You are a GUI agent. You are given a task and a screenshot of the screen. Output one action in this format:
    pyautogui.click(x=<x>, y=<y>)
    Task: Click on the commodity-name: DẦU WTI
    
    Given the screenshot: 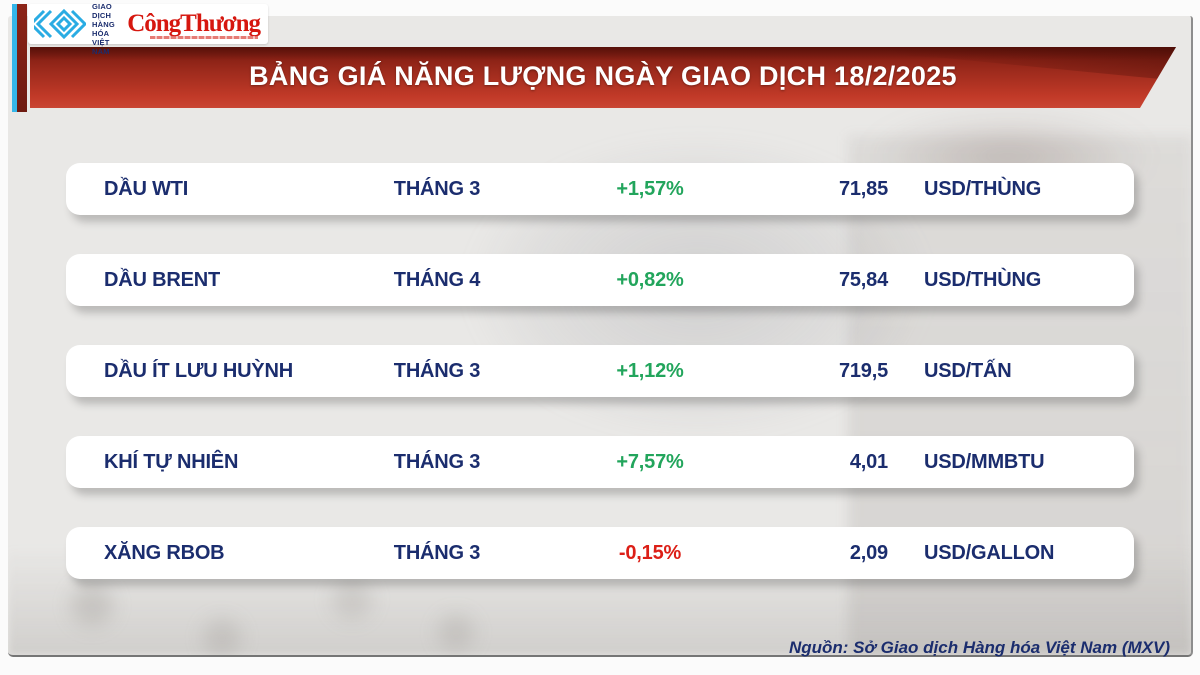 What is the action you would take?
    pyautogui.click(x=146, y=188)
    